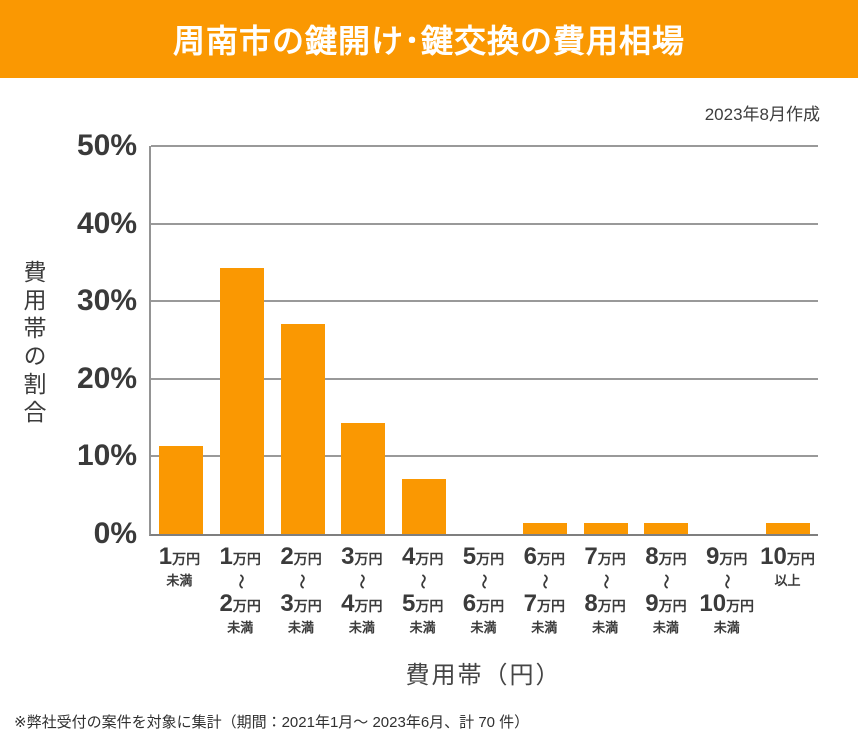  Describe the element at coordinates (106, 378) in the screenshot. I see `y-tick-label: 20%` at that location.